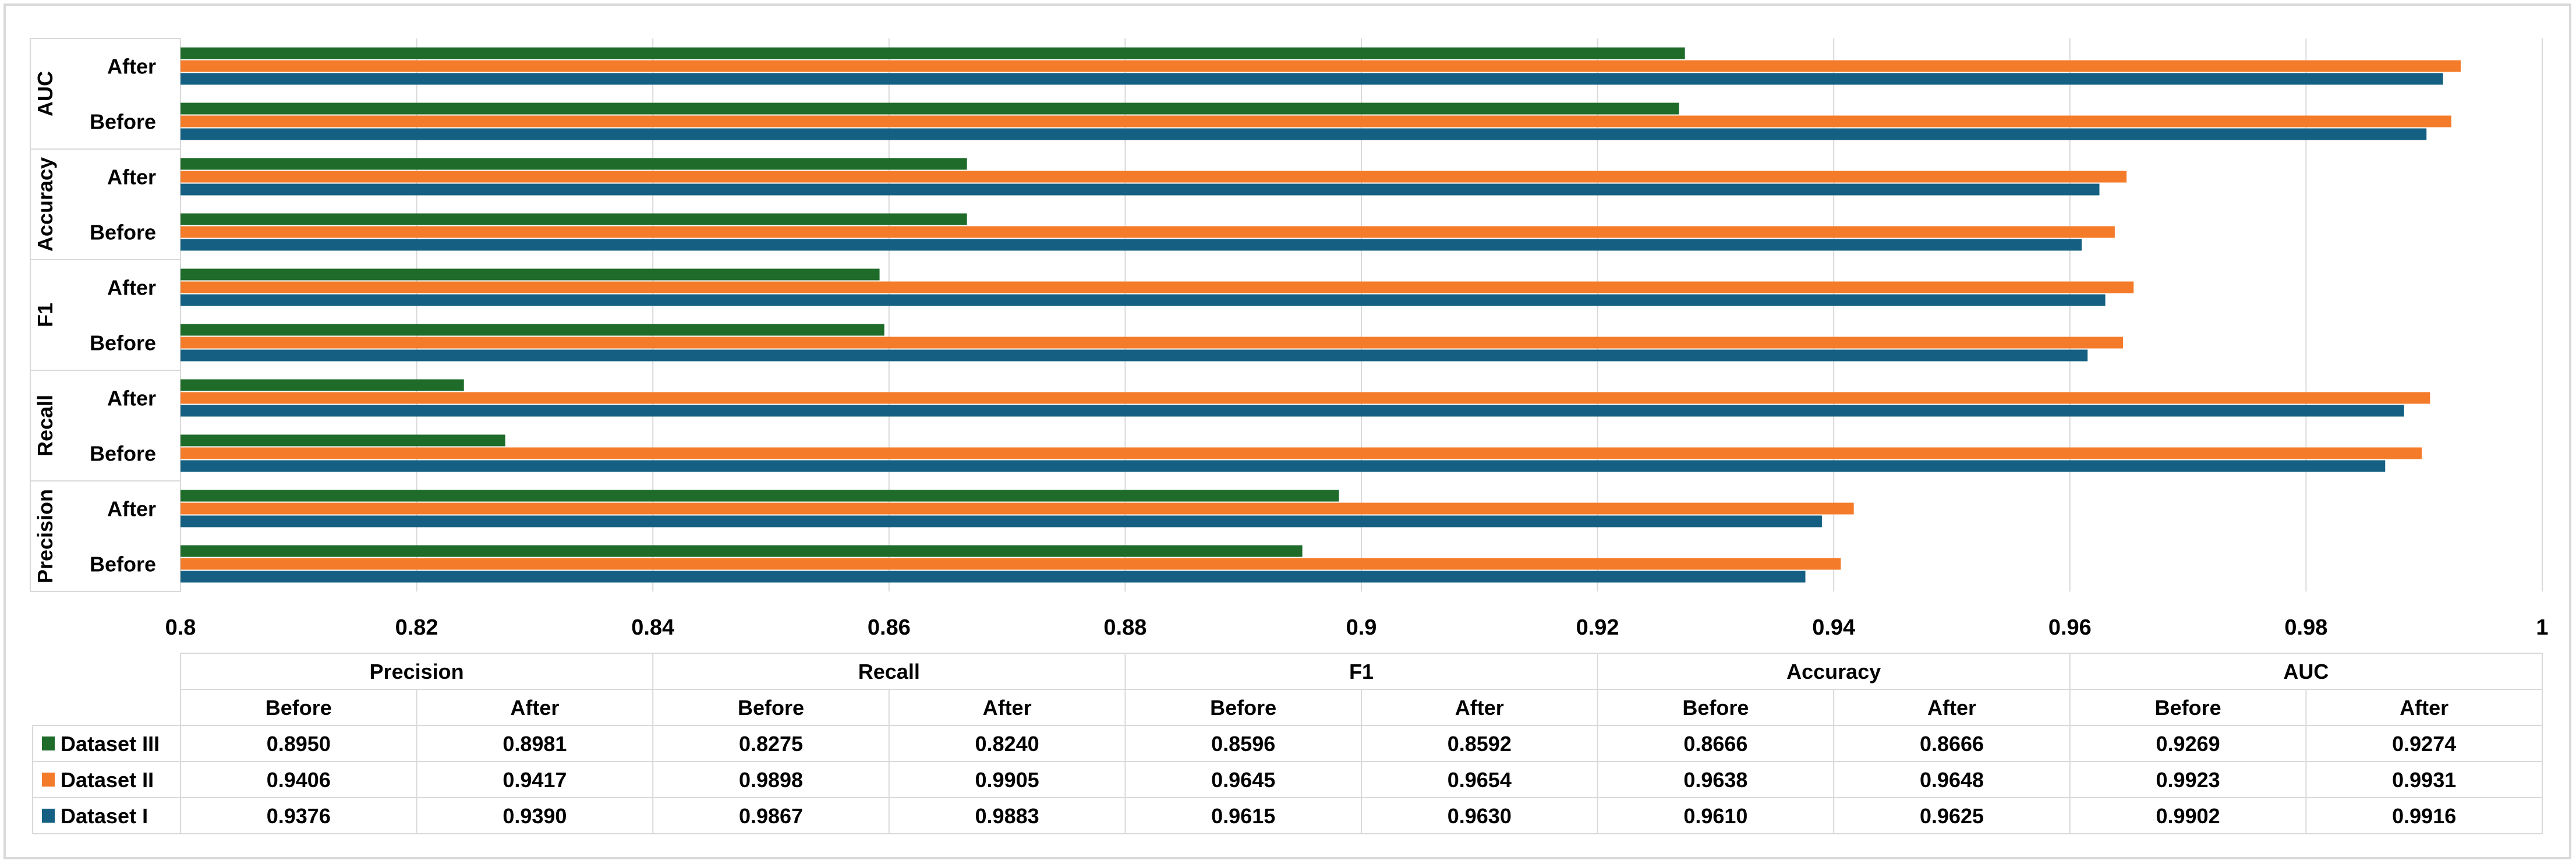 The width and height of the screenshot is (2576, 864). What do you see at coordinates (535, 816) in the screenshot?
I see `table-value: 0.9390` at bounding box center [535, 816].